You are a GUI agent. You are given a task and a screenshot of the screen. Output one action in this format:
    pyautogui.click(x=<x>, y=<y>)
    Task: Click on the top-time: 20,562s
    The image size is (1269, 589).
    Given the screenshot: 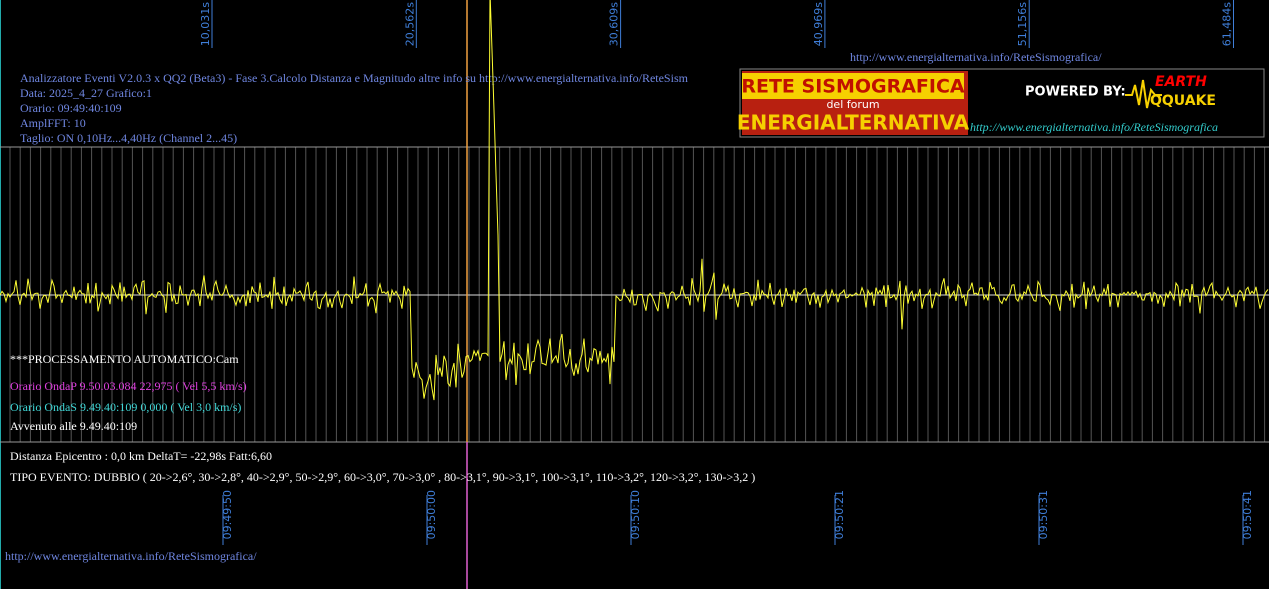 What is the action you would take?
    pyautogui.click(x=409, y=24)
    